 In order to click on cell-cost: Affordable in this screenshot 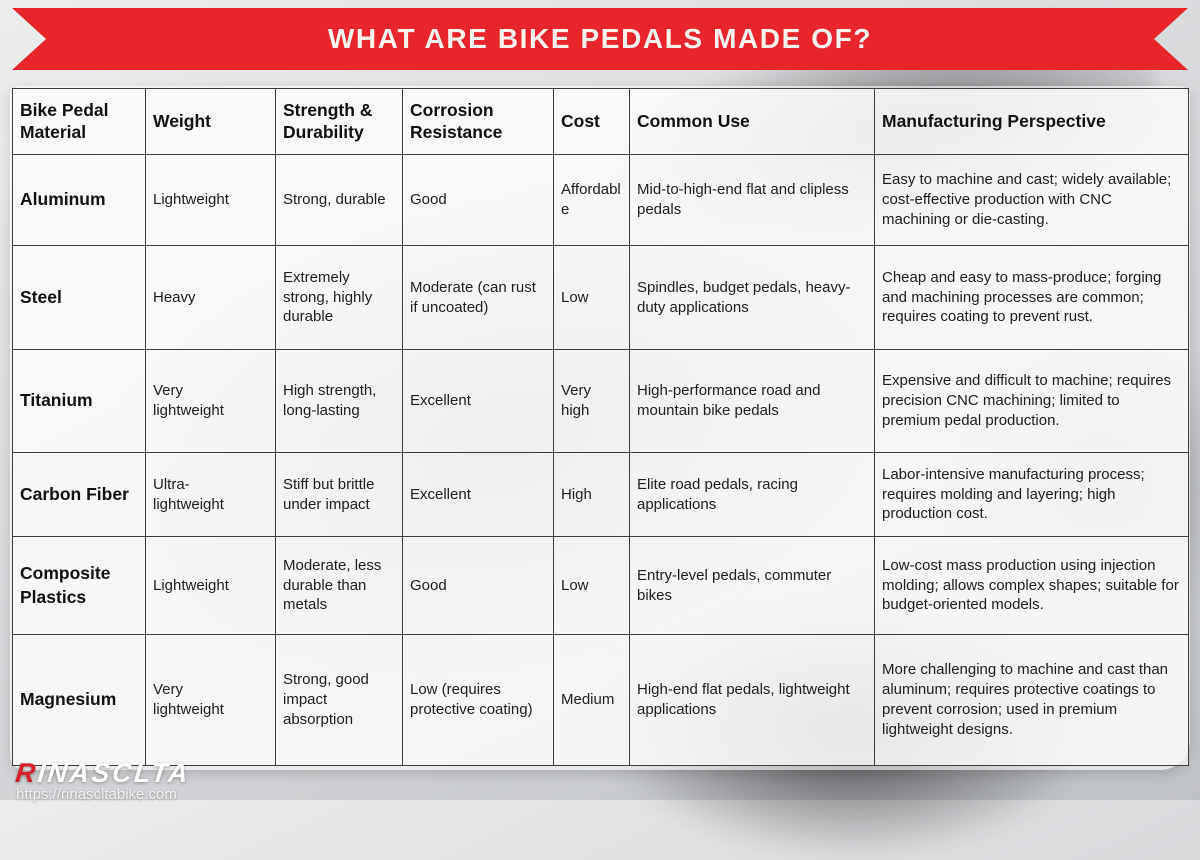, I will do `click(591, 200)`.